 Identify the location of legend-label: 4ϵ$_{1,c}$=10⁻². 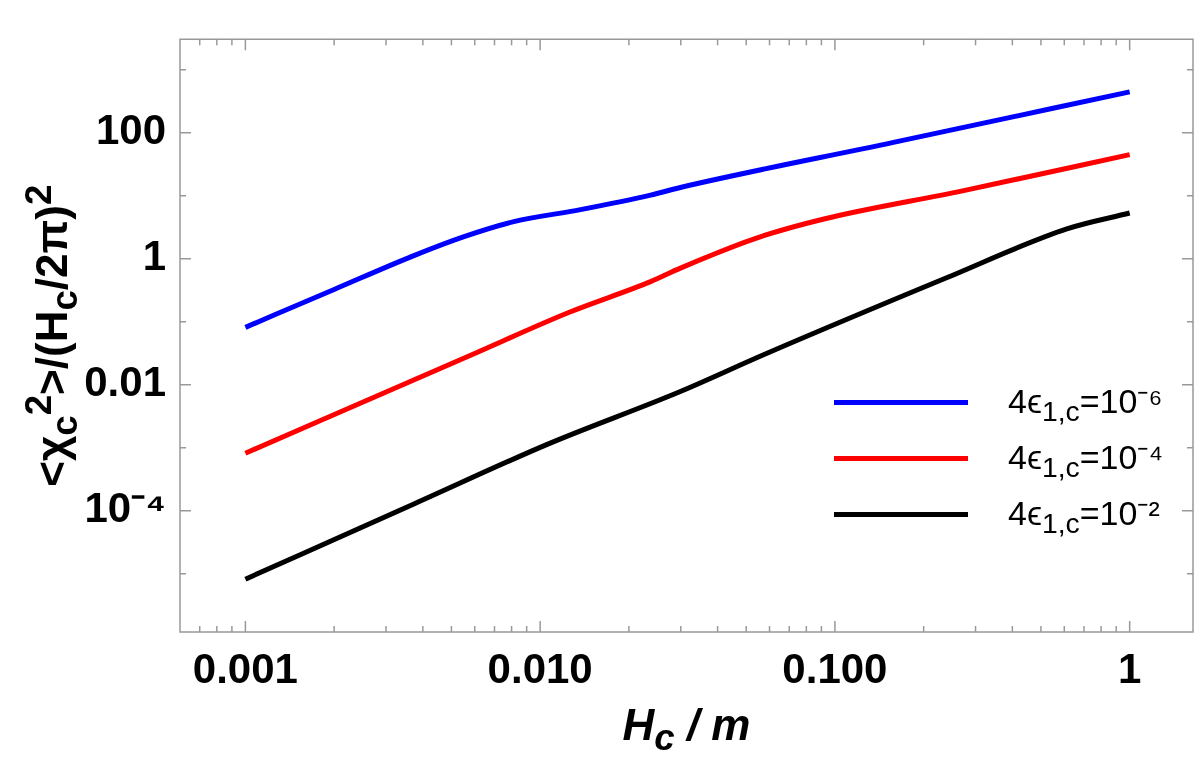
(1084, 516).